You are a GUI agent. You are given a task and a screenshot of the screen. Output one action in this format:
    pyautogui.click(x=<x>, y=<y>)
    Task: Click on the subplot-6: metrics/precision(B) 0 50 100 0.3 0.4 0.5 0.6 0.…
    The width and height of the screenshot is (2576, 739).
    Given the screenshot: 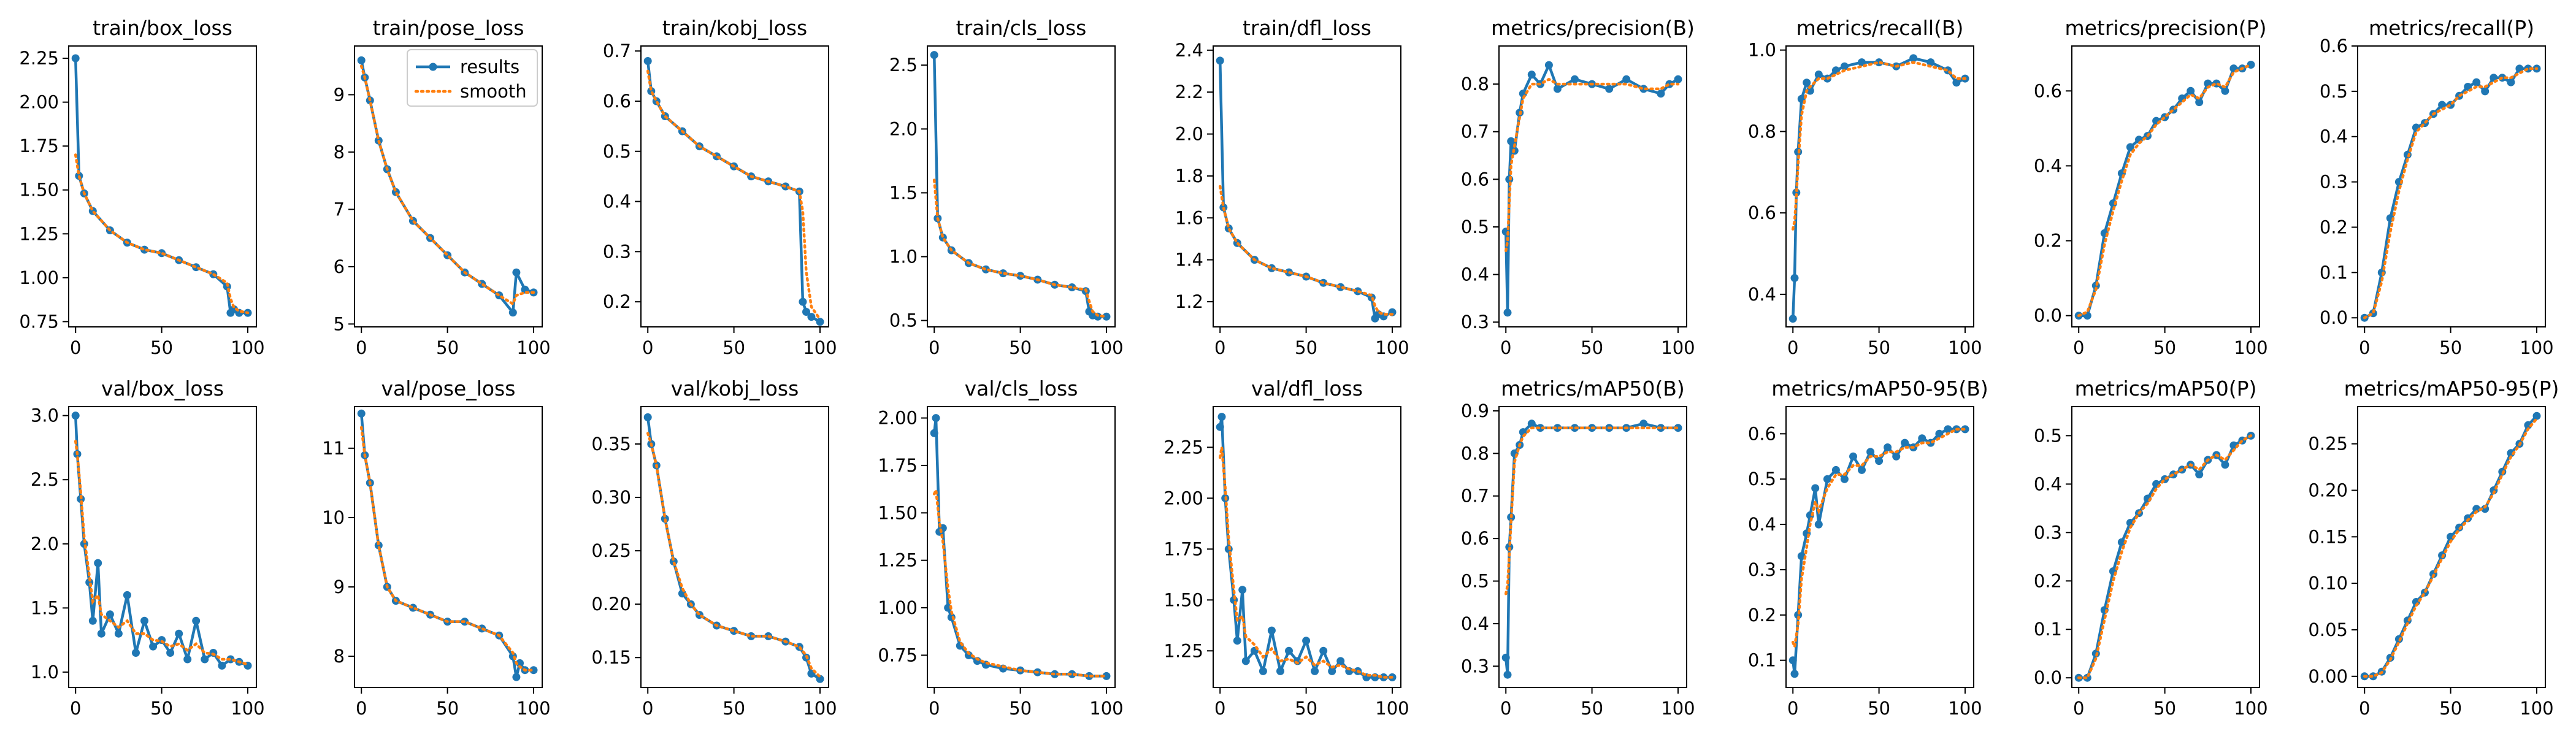 What is the action you would take?
    pyautogui.click(x=1578, y=187)
    